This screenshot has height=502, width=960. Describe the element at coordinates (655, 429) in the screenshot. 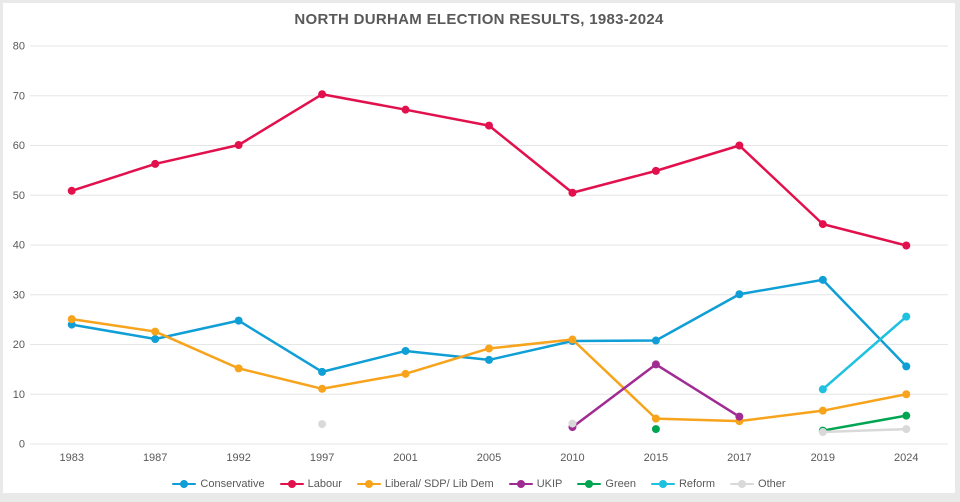

I see `data-point-green-2015` at that location.